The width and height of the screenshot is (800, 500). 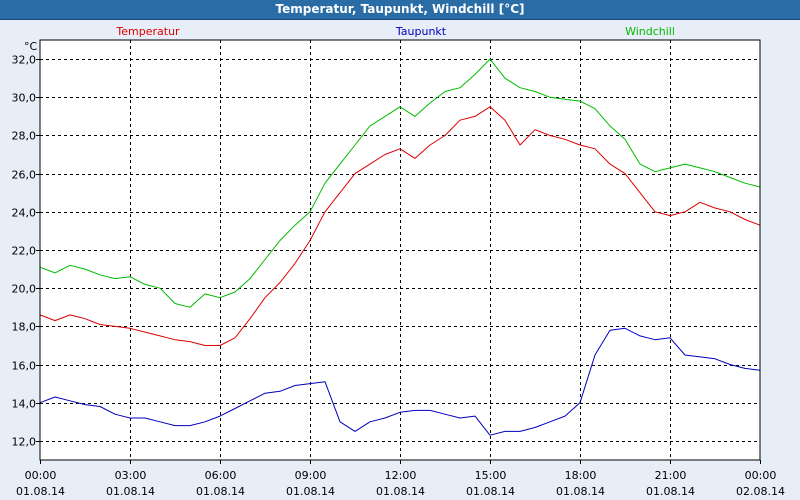 What do you see at coordinates (24, 289) in the screenshot?
I see `y-tick-label: 20,0` at bounding box center [24, 289].